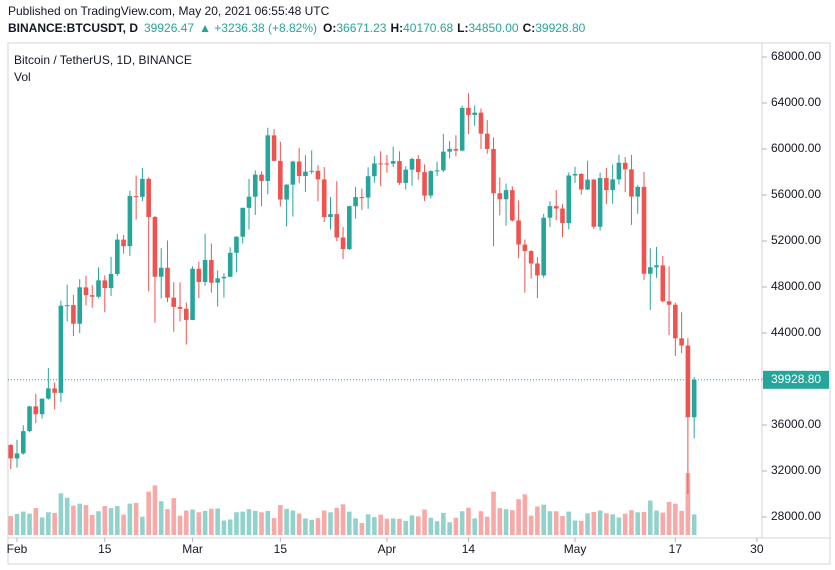  What do you see at coordinates (796, 148) in the screenshot?
I see `y-tick-label: 60000.00` at bounding box center [796, 148].